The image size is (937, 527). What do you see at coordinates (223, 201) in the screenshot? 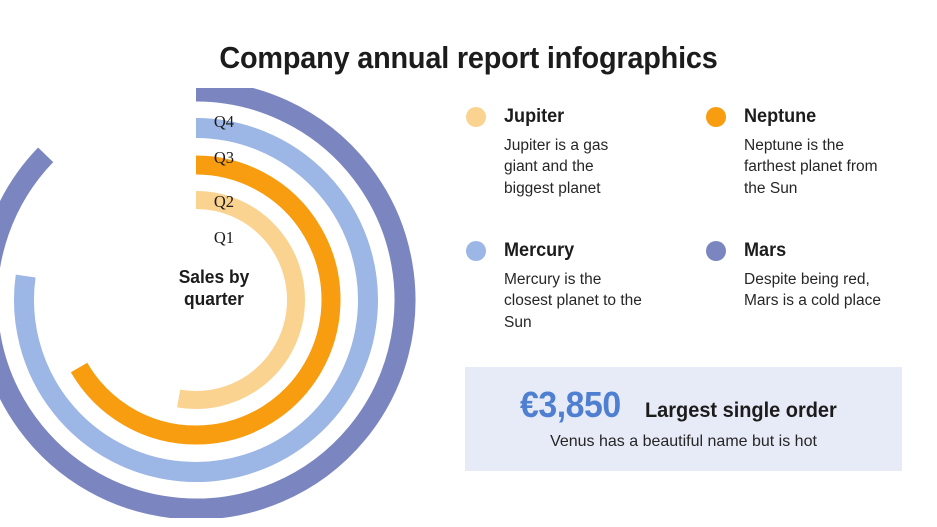
I see `chart-label-q2: Q2` at bounding box center [223, 201].